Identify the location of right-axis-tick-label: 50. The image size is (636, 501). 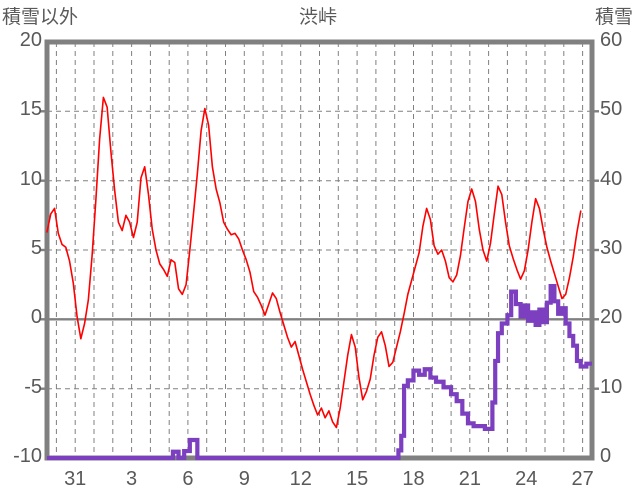
(611, 109).